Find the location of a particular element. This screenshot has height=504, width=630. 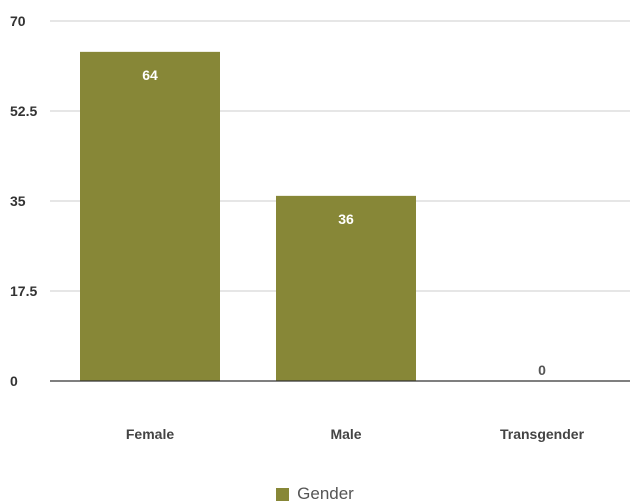

x-tick-label: Transgender is located at coordinates (542, 434).